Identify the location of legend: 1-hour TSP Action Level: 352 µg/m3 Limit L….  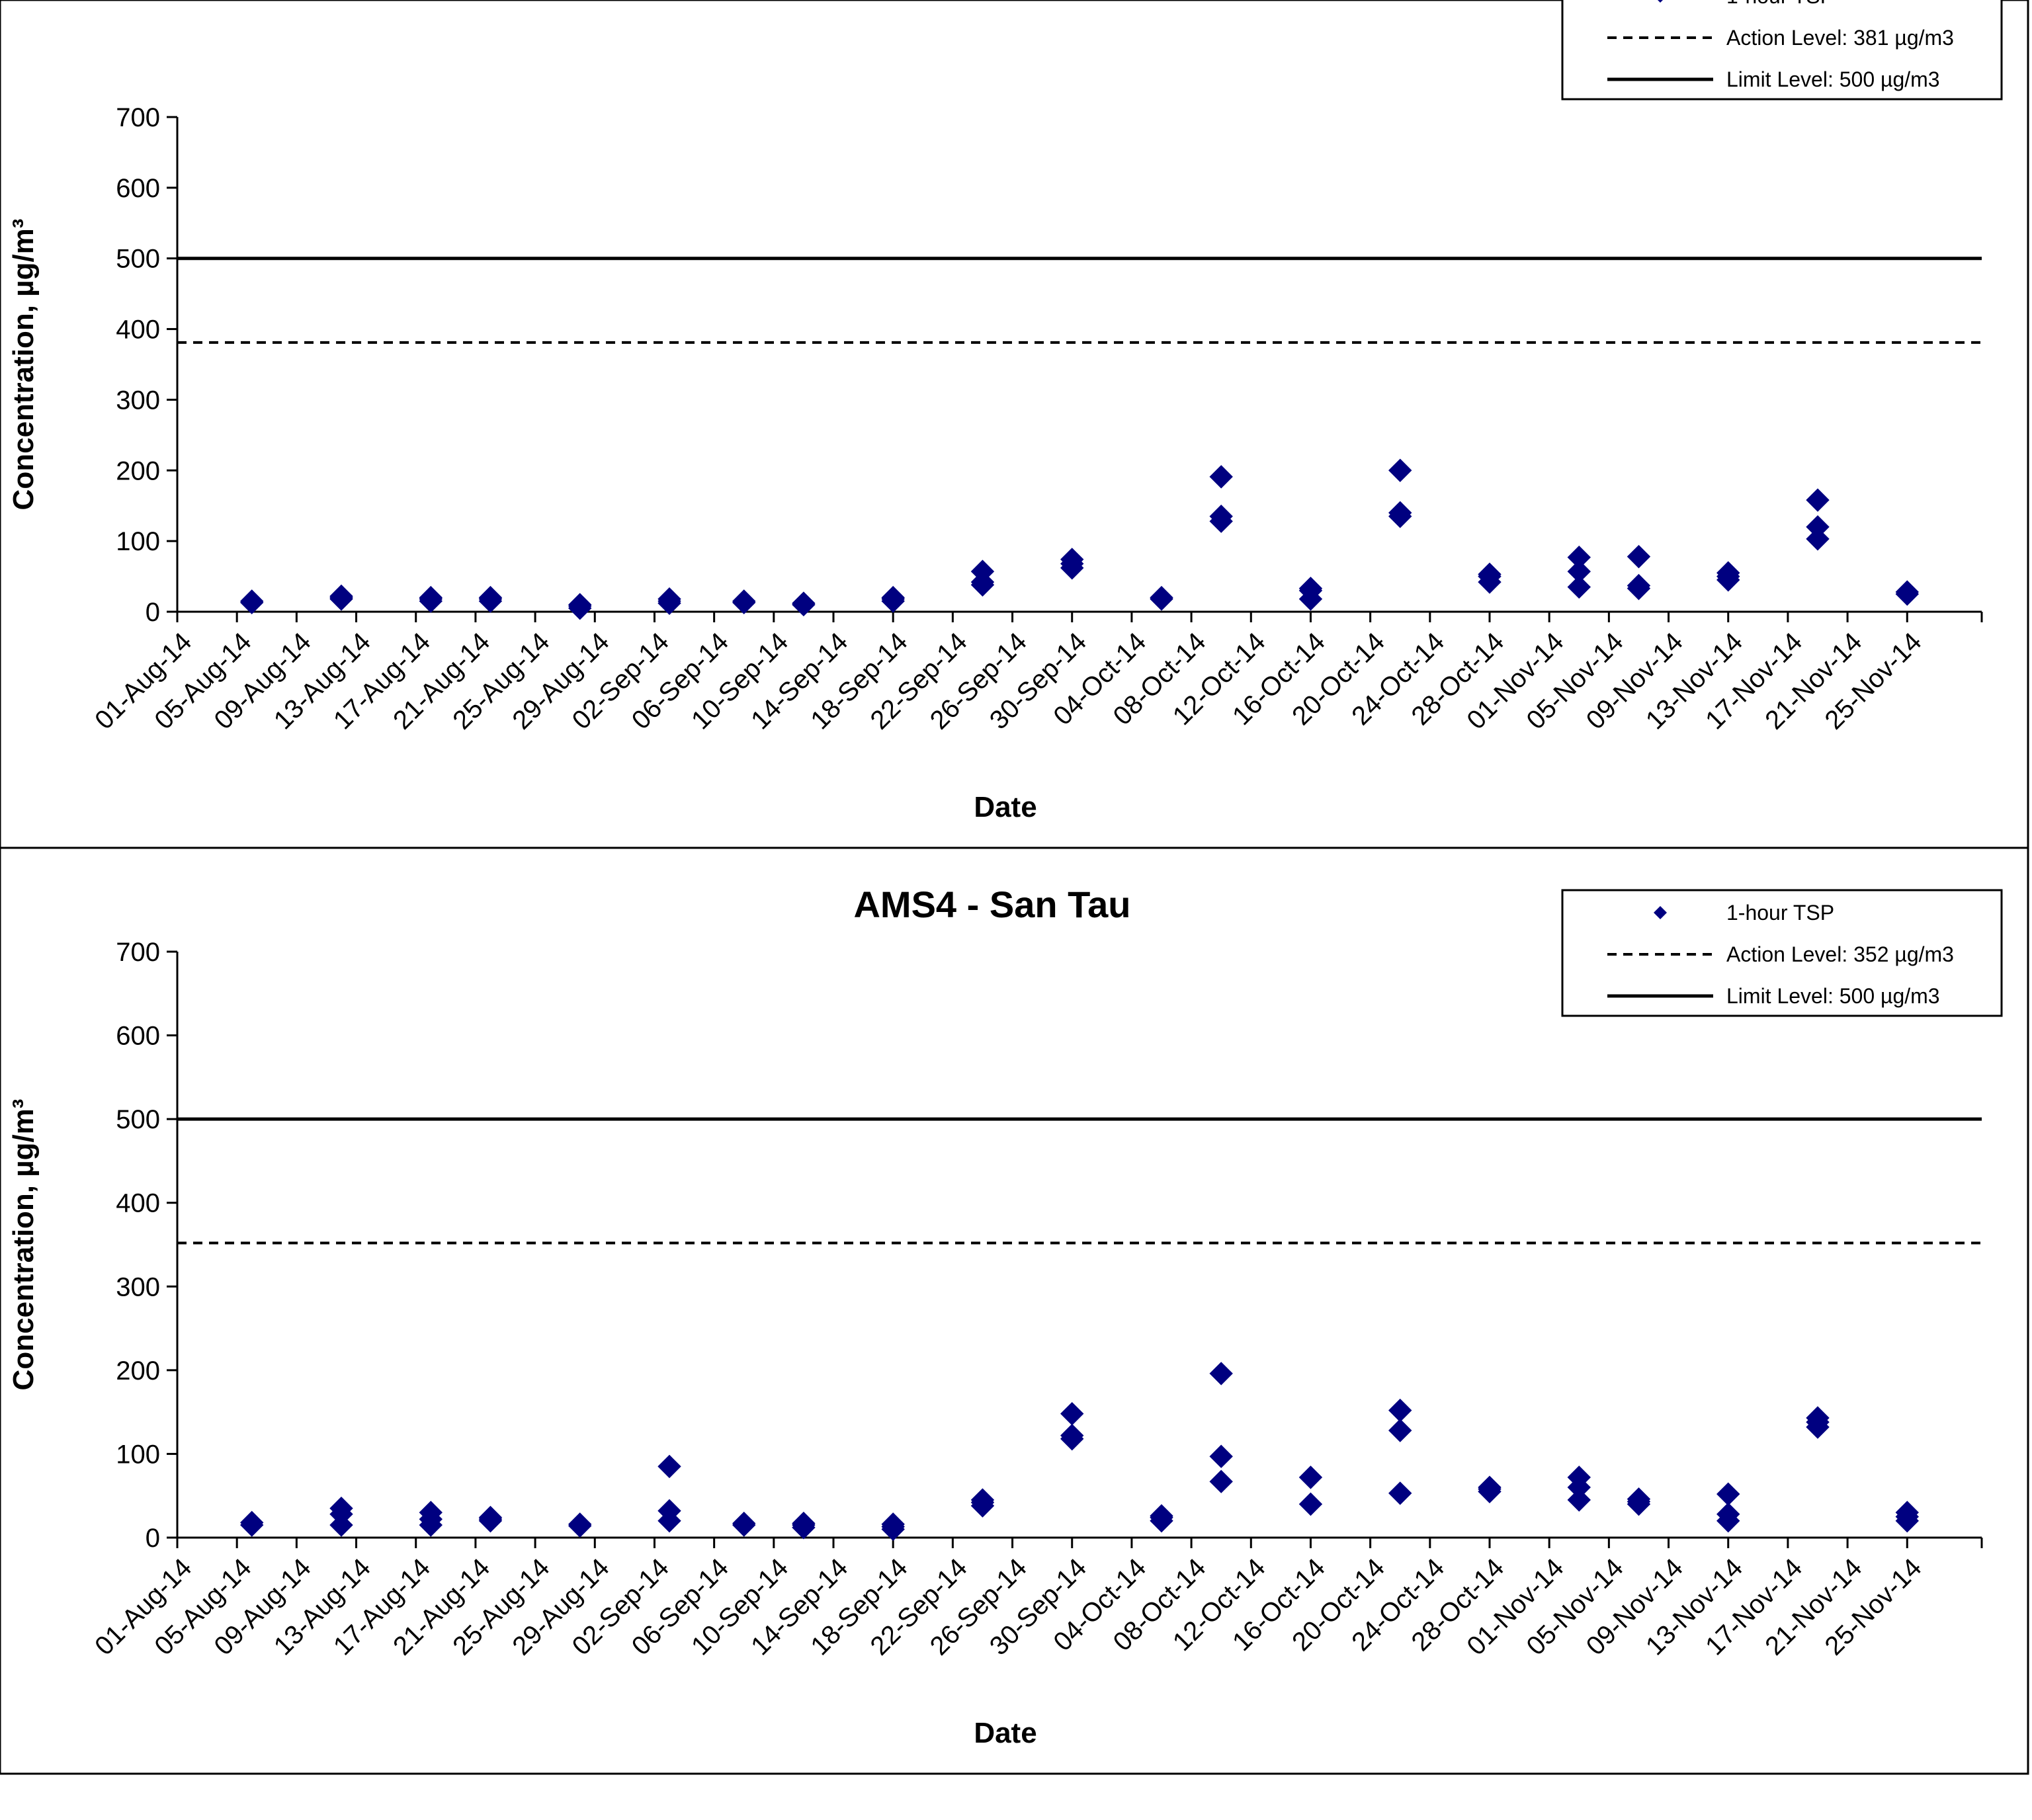
(1782, 953).